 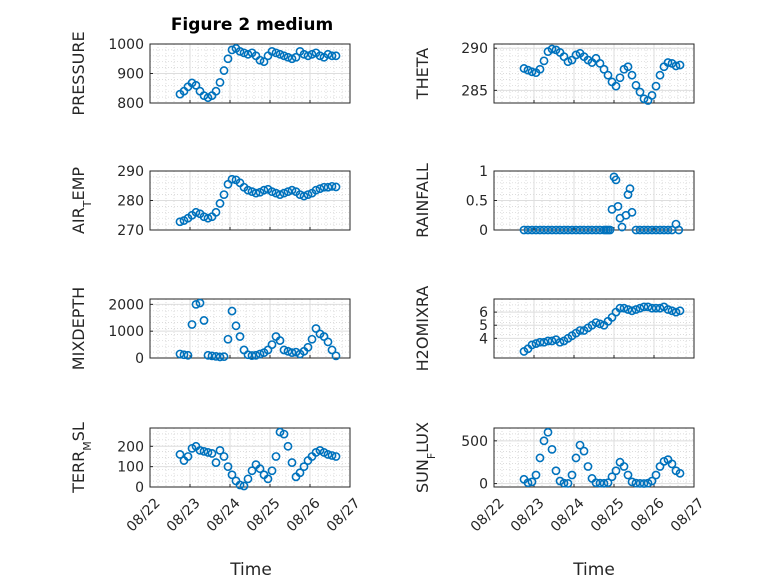 I want to click on subplot-theta: 285 290 THETA, so click(x=554, y=73).